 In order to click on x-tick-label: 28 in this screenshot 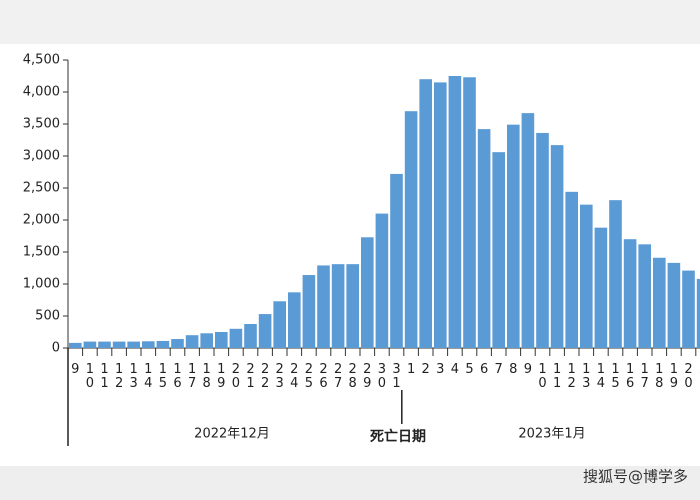, I will do `click(352, 376)`.